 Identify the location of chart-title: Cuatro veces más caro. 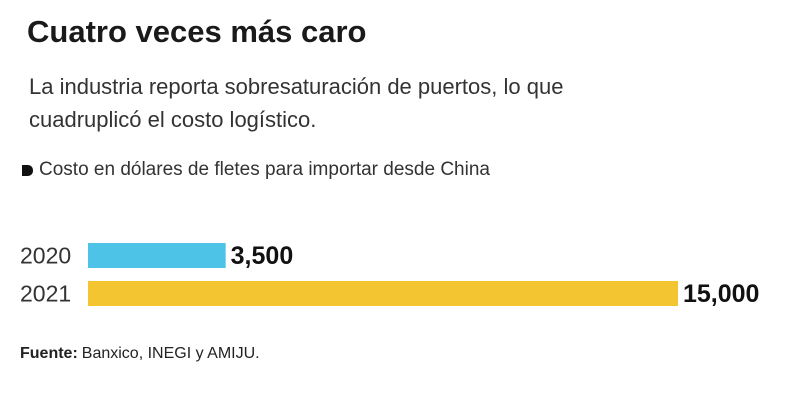
(197, 31).